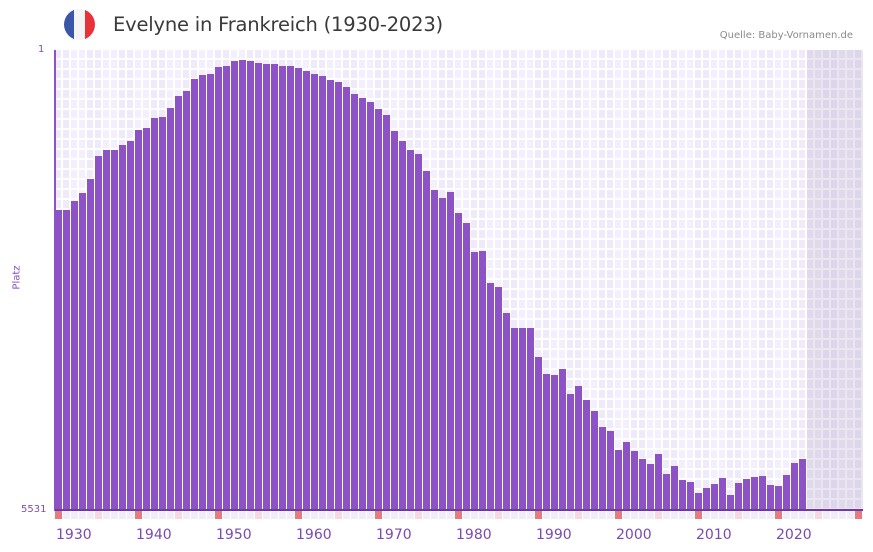  Describe the element at coordinates (242, 284) in the screenshot. I see `bar-1953` at that location.